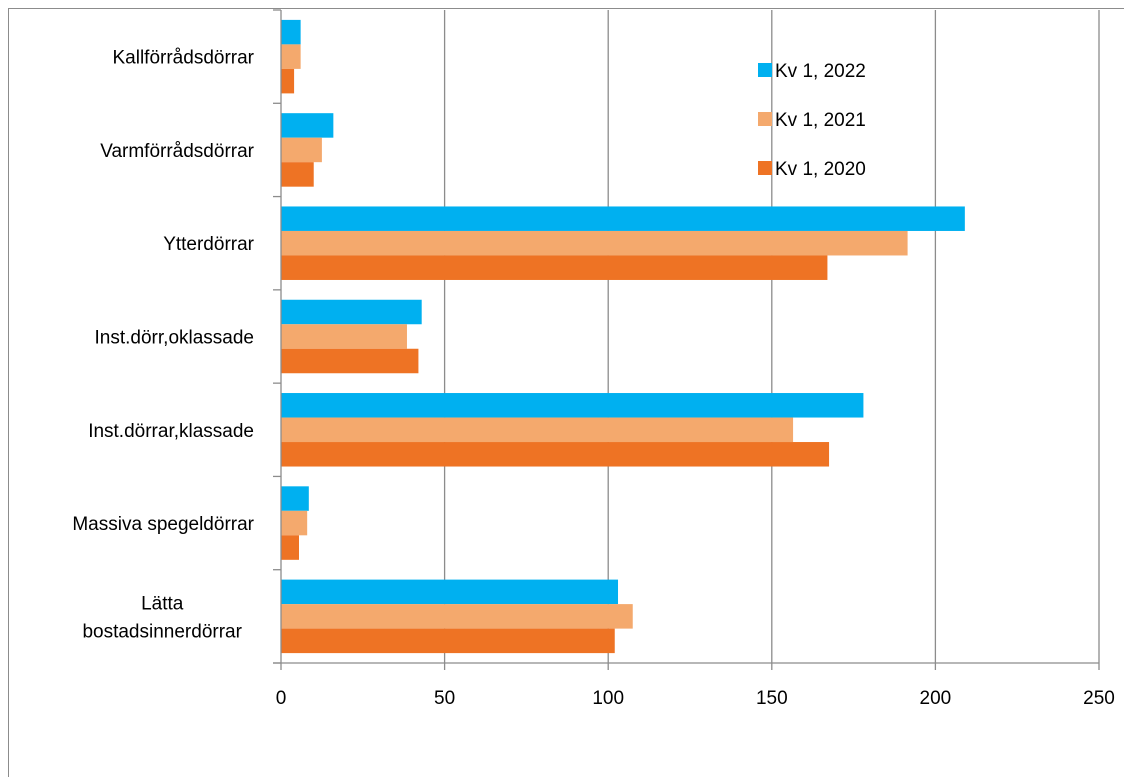 The image size is (1124, 777). I want to click on category-label-1: Kallförrådsdörrar, so click(184, 58).